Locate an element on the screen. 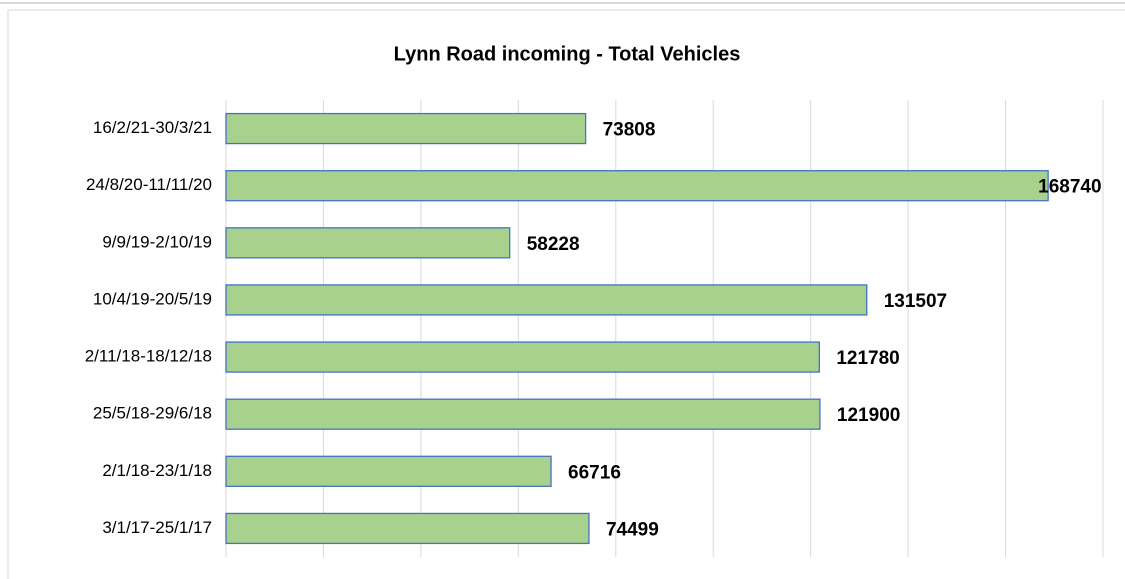 This screenshot has width=1125, height=579. y-tick-label: 25/5/18-29/6/18 is located at coordinates (152, 413).